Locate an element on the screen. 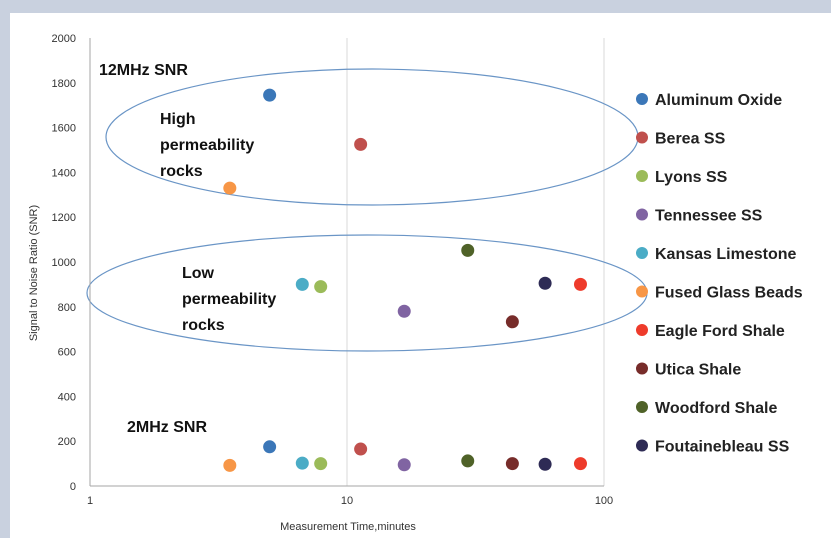 The image size is (831, 538). legend-label-1: Berea SS is located at coordinates (690, 139).